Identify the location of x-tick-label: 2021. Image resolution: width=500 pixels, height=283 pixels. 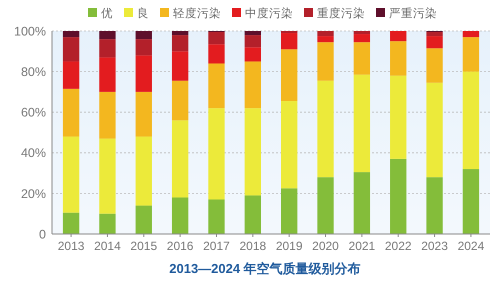
(362, 246).